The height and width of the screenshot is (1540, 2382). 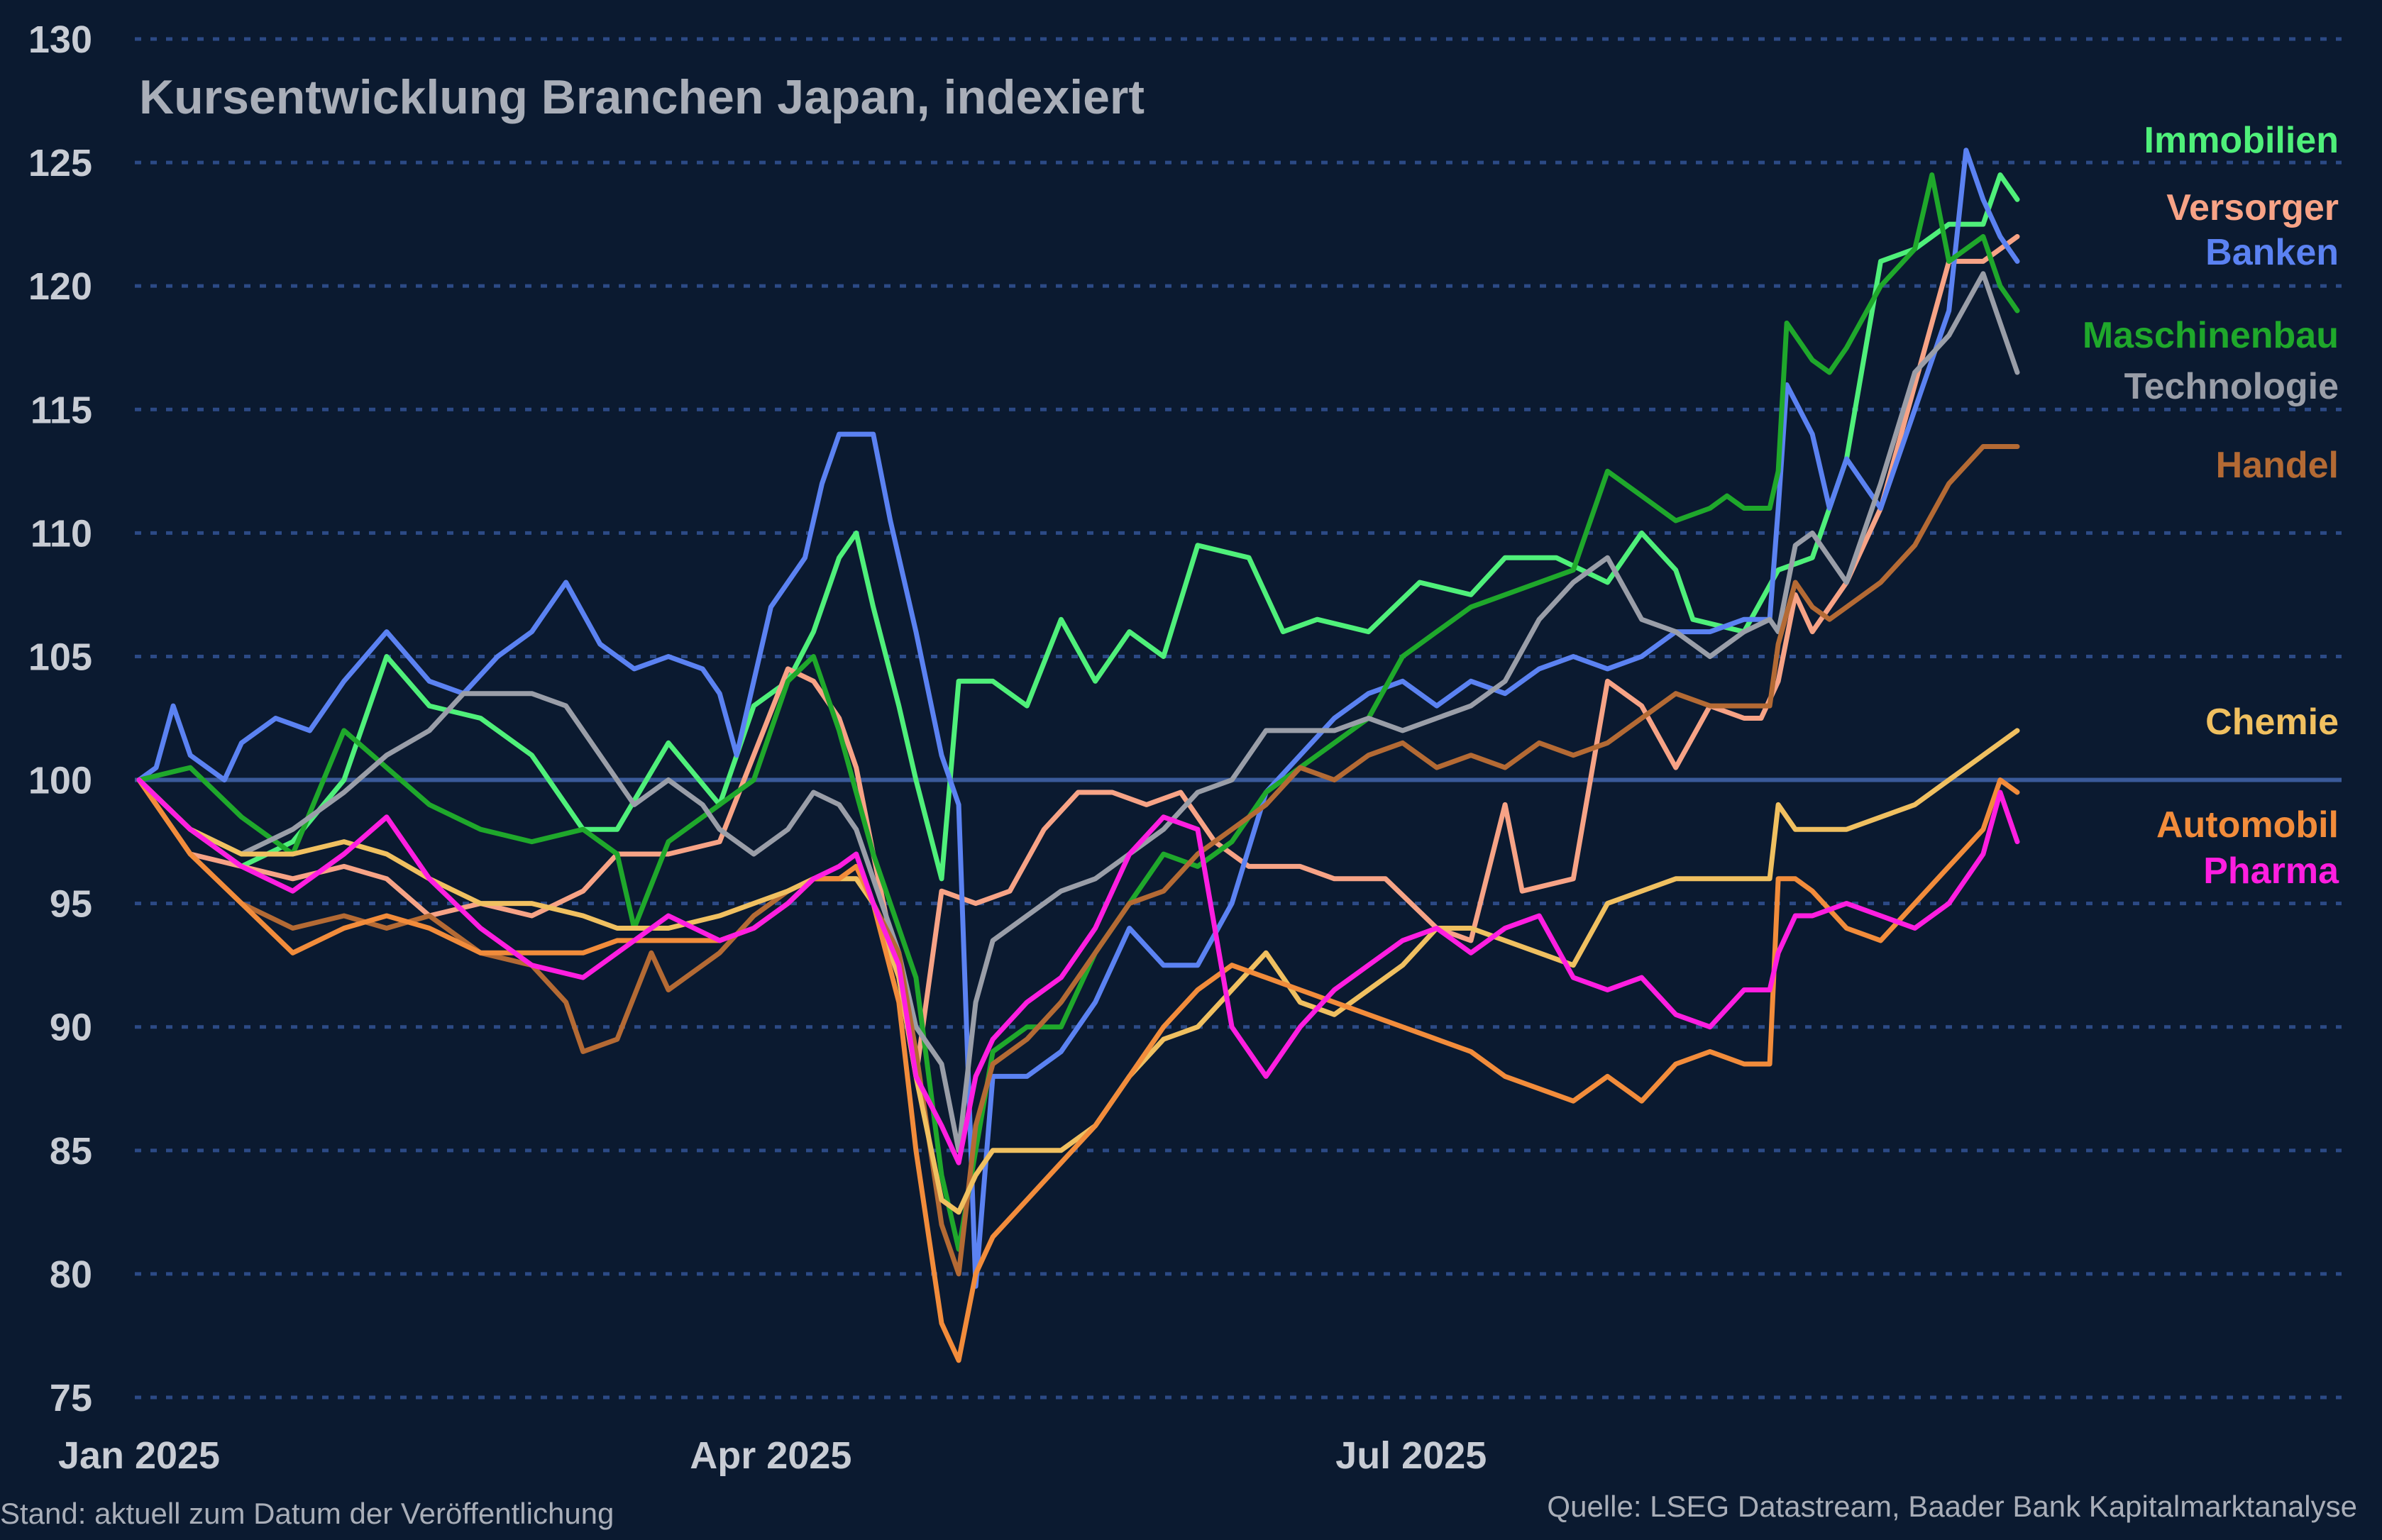 I want to click on y-tick-label: 80, so click(x=71, y=1274).